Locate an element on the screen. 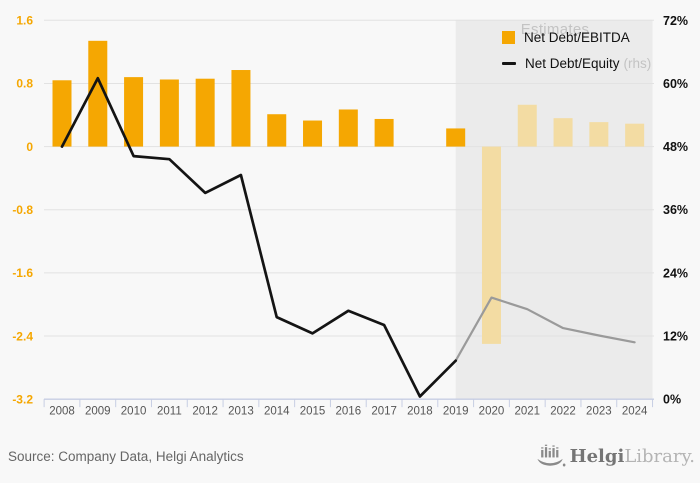 The height and width of the screenshot is (483, 700). bar-2008 is located at coordinates (62, 113).